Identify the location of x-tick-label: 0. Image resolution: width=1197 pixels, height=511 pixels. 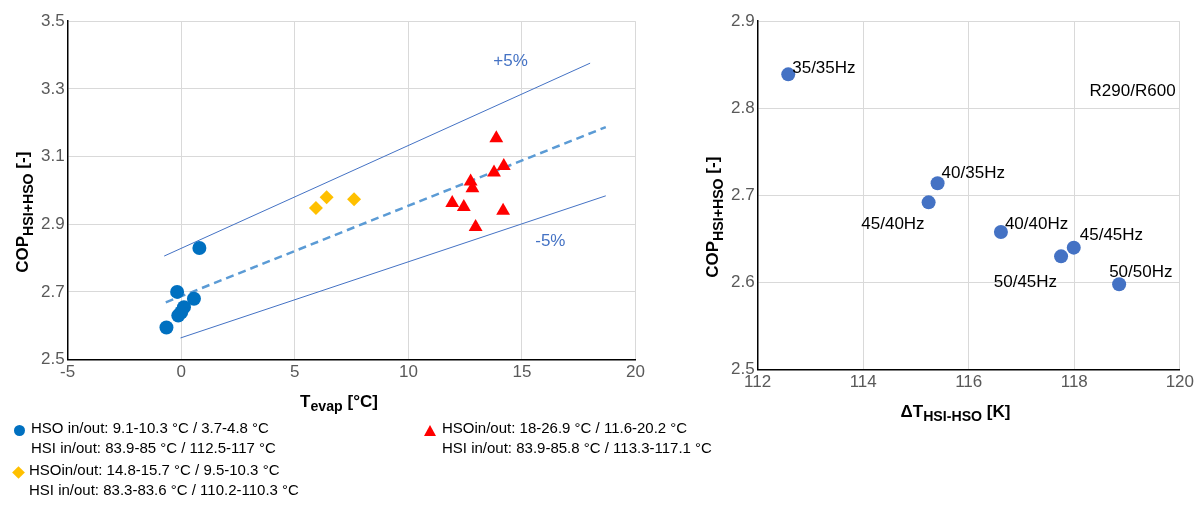
(181, 372).